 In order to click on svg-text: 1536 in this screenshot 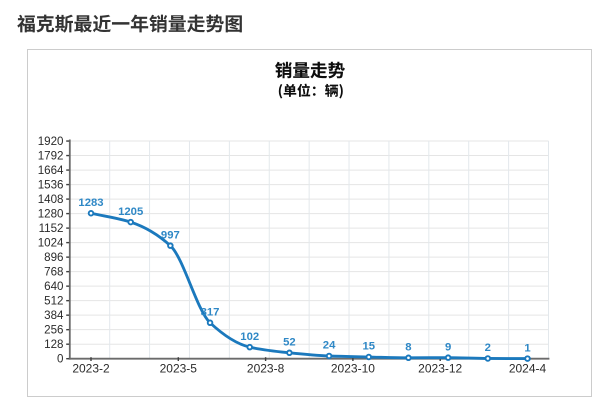, I will do `click(51, 185)`.